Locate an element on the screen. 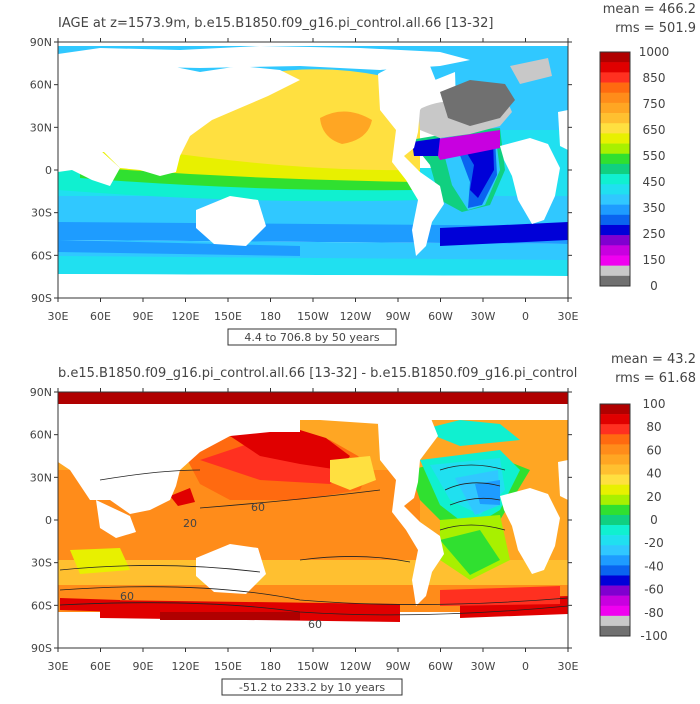 The width and height of the screenshot is (700, 704). bottom-mean: mean = 43.2 is located at coordinates (653, 359).